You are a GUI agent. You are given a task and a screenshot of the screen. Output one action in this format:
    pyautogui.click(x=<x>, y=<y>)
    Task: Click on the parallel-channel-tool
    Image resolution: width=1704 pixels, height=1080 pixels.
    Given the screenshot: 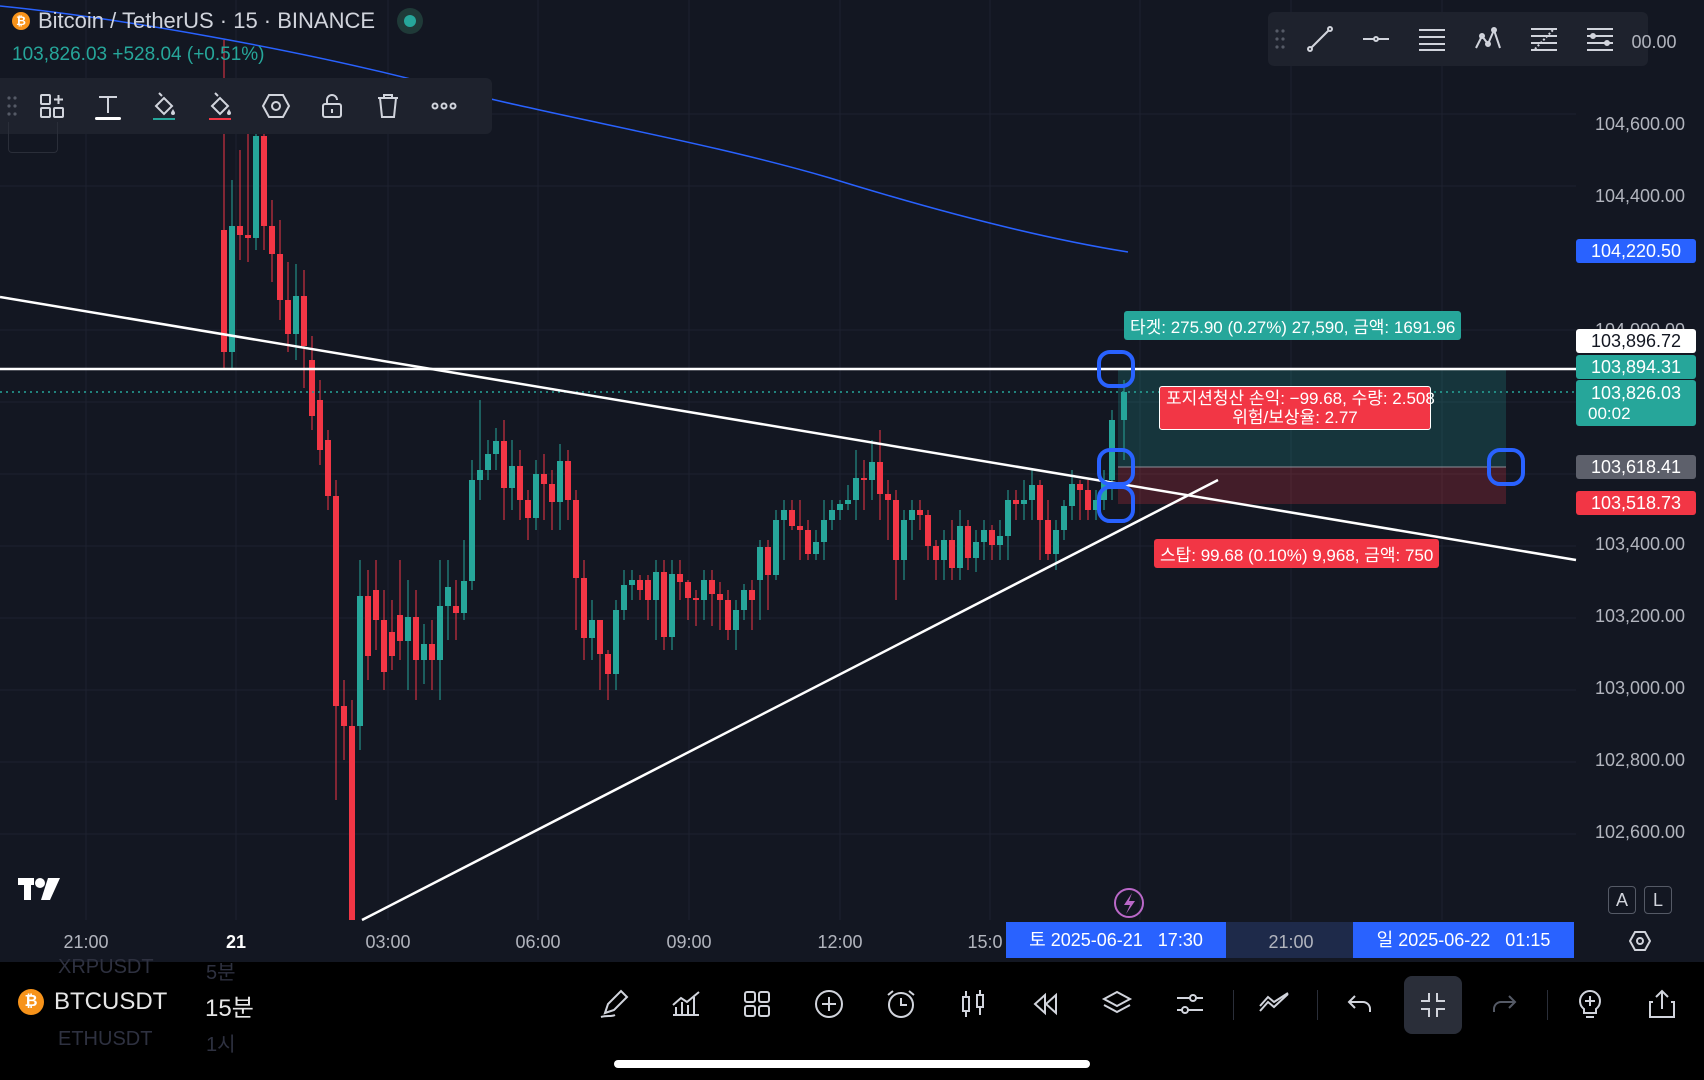 What is the action you would take?
    pyautogui.click(x=1432, y=39)
    